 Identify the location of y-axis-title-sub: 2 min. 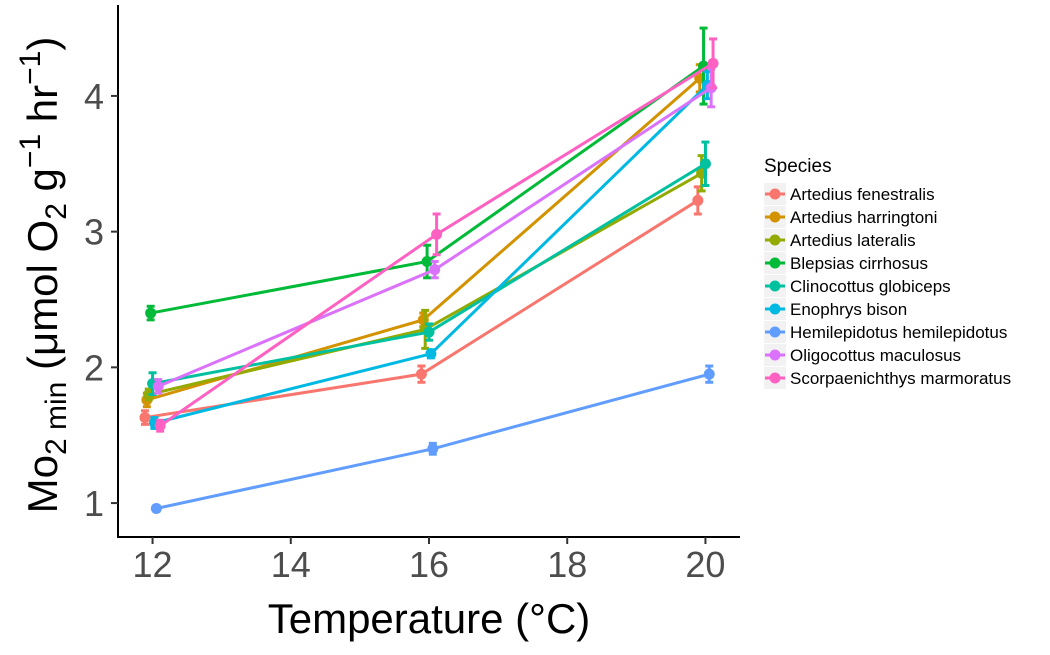
(56, 418).